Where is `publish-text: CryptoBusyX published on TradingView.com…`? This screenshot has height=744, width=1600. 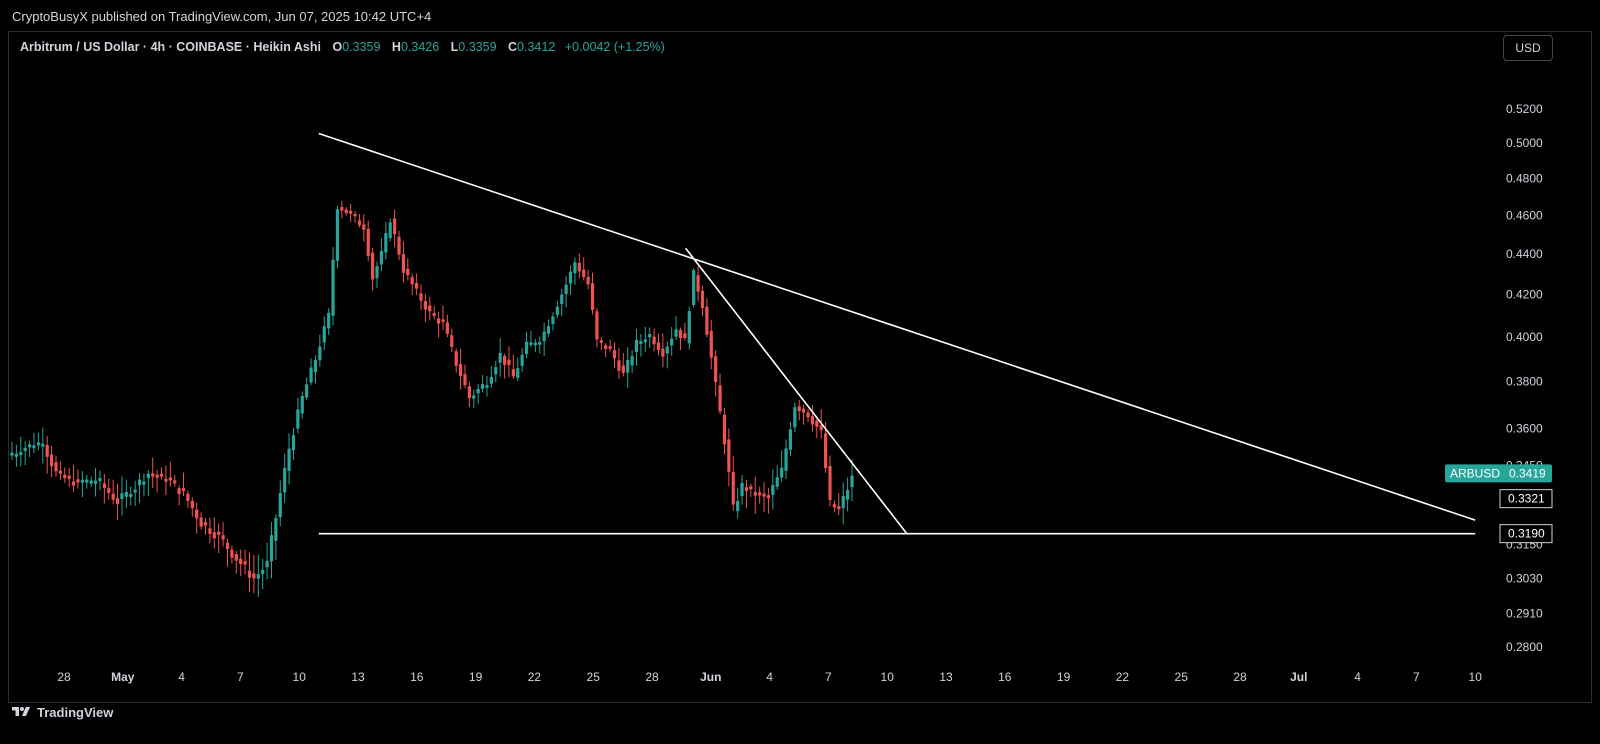
publish-text: CryptoBusyX published on TradingView.com… is located at coordinates (222, 16).